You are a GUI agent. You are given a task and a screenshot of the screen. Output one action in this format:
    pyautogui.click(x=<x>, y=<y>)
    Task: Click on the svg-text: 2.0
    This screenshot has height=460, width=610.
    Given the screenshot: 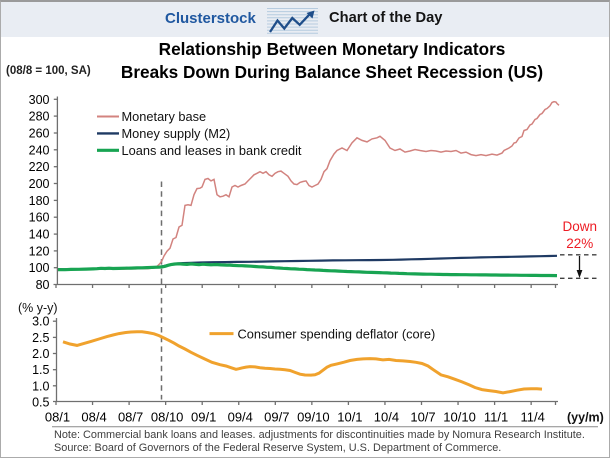 What is the action you would take?
    pyautogui.click(x=40, y=354)
    